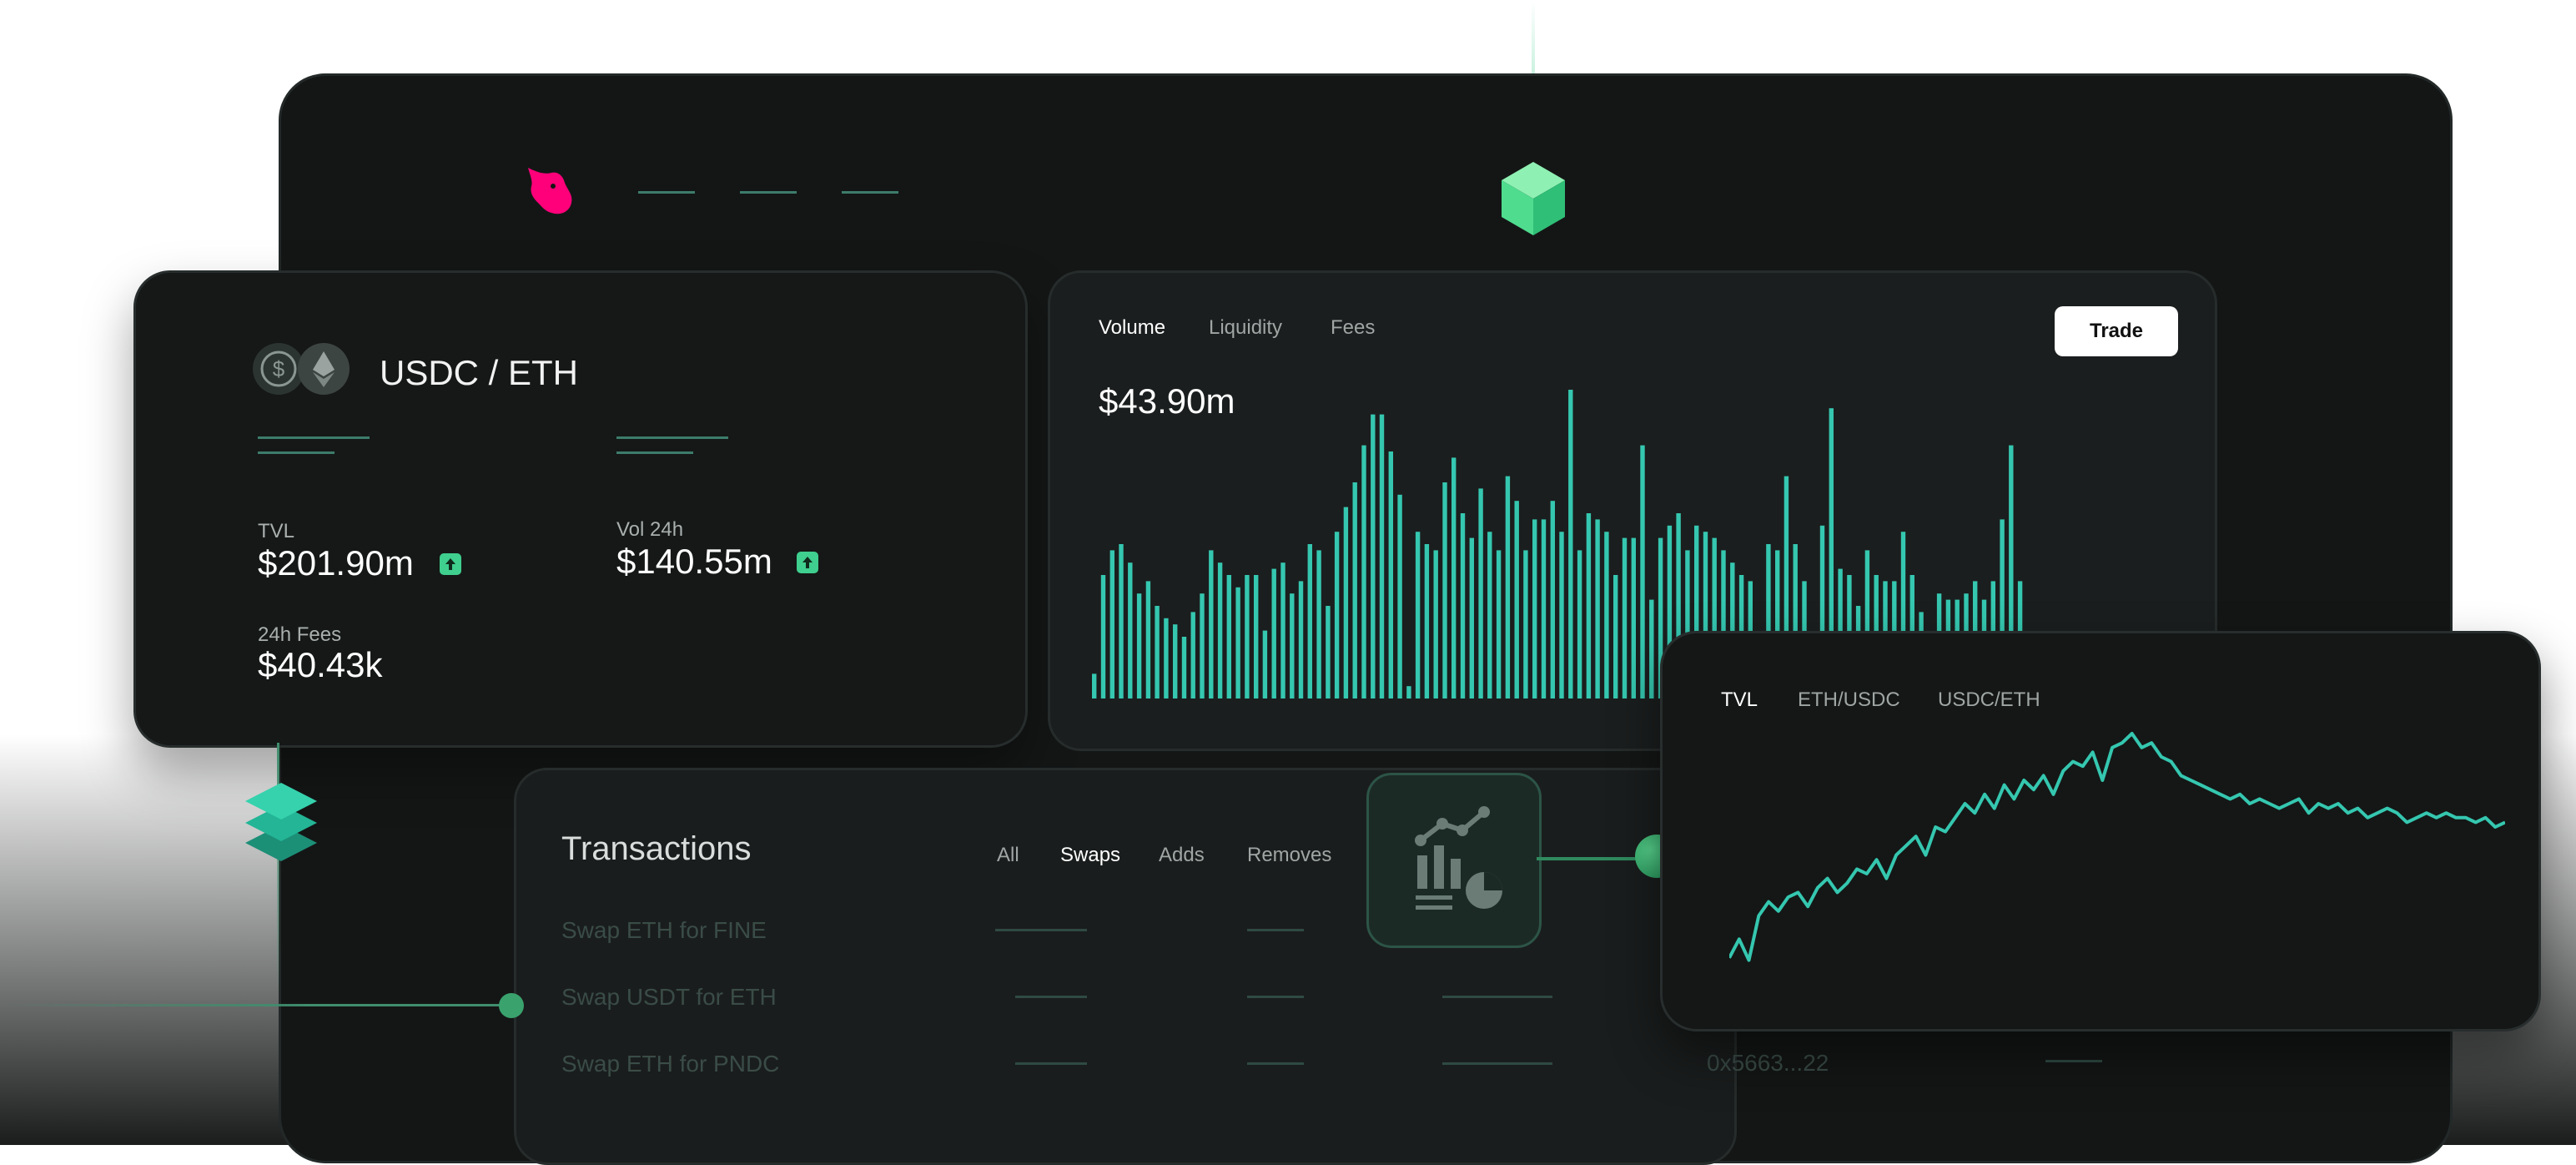  Describe the element at coordinates (300, 634) in the screenshot. I see `fees-label: 24h Fees` at that location.